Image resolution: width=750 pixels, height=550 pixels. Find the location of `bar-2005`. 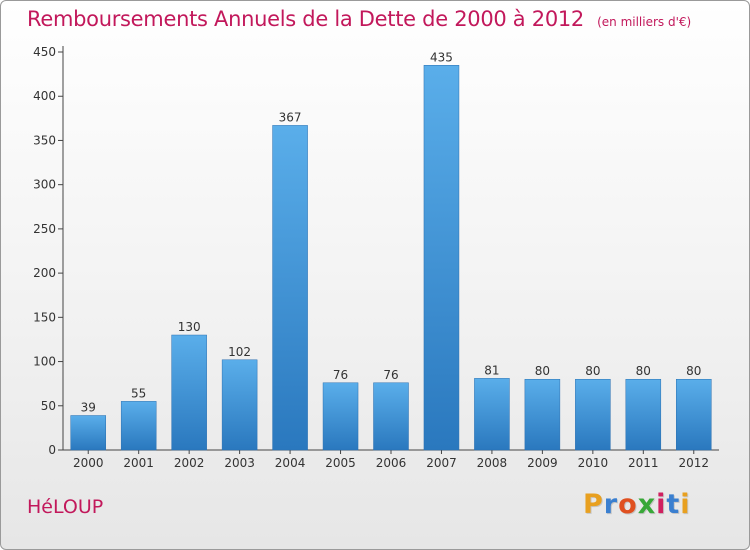

bar-2005 is located at coordinates (340, 416).